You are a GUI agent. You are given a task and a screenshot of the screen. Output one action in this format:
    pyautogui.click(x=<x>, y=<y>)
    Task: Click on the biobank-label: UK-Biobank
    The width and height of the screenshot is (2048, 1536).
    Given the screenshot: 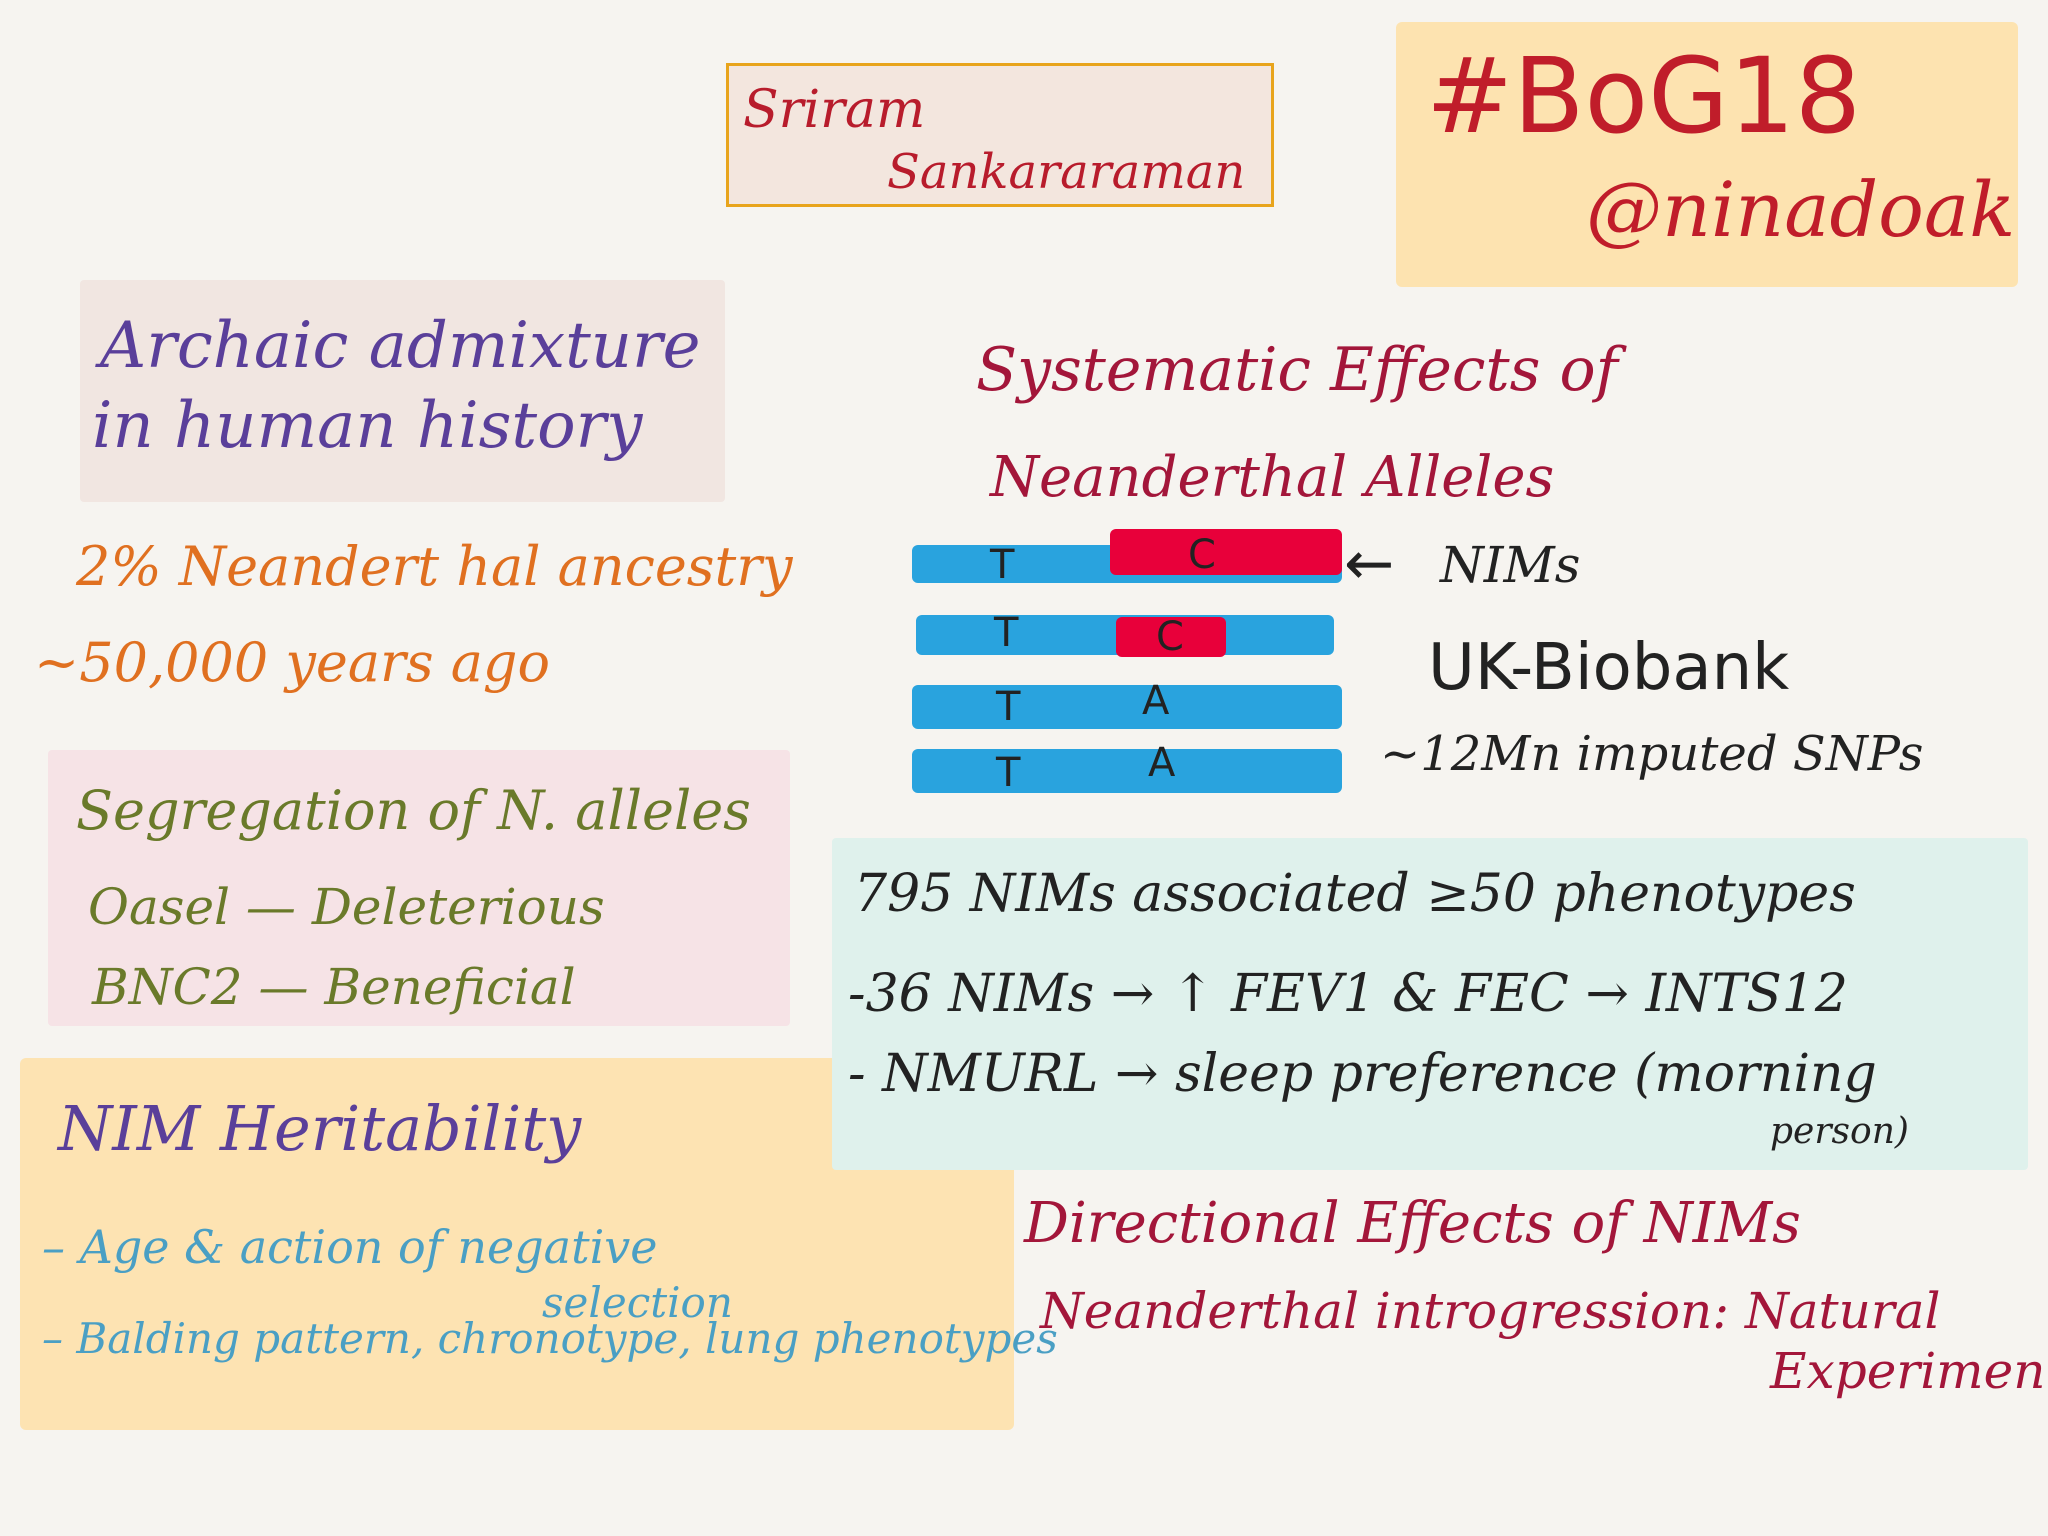 What is the action you would take?
    pyautogui.click(x=1609, y=668)
    